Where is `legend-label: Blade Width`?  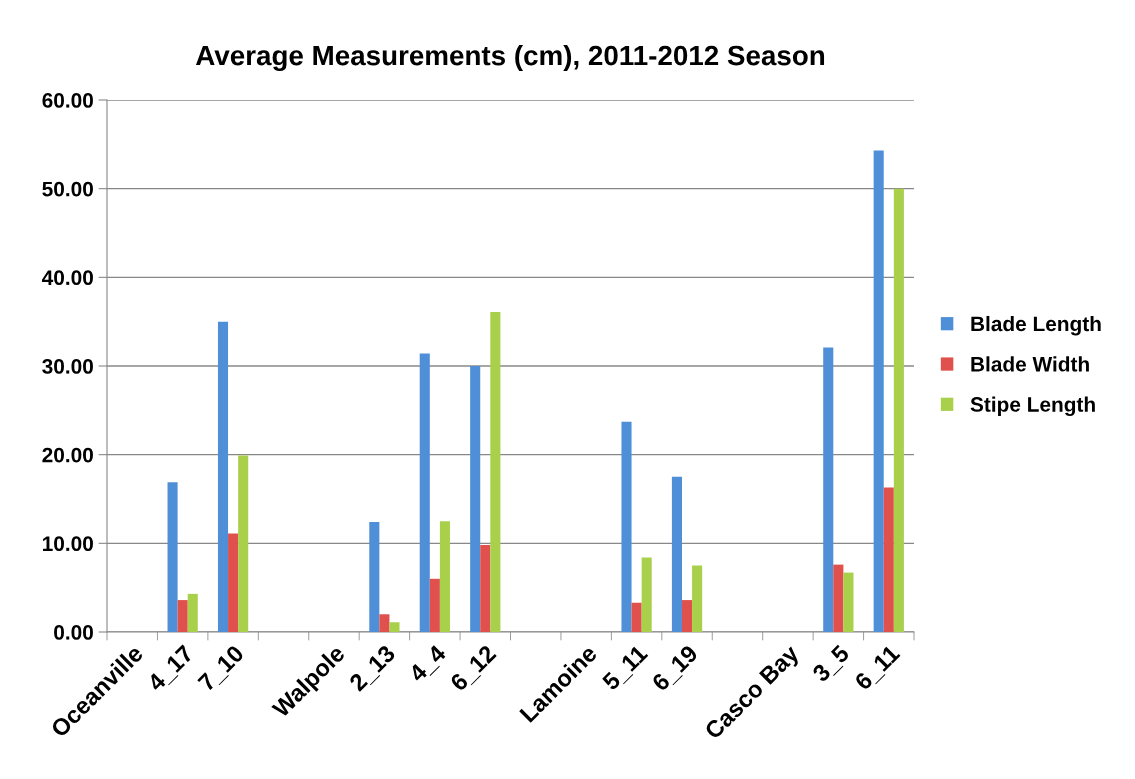
legend-label: Blade Width is located at coordinates (1030, 364).